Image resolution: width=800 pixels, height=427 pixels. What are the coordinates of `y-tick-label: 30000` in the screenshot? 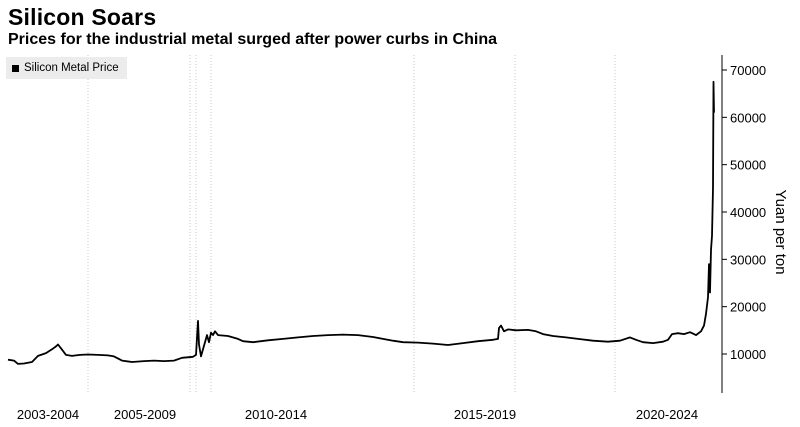 It's located at (748, 259).